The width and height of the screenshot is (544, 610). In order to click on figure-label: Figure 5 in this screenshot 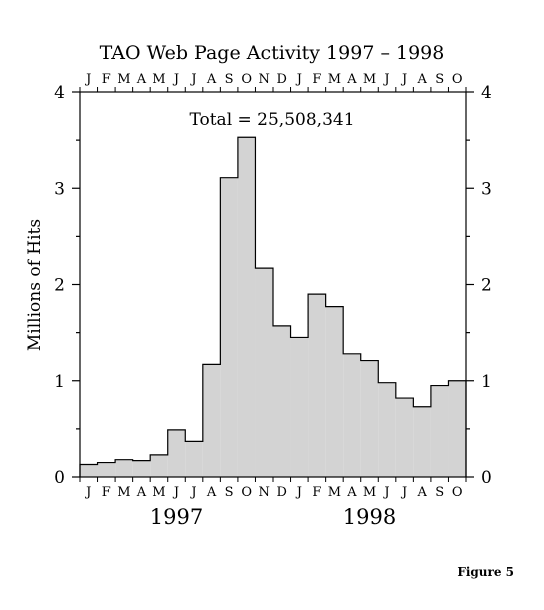, I will do `click(485, 572)`.